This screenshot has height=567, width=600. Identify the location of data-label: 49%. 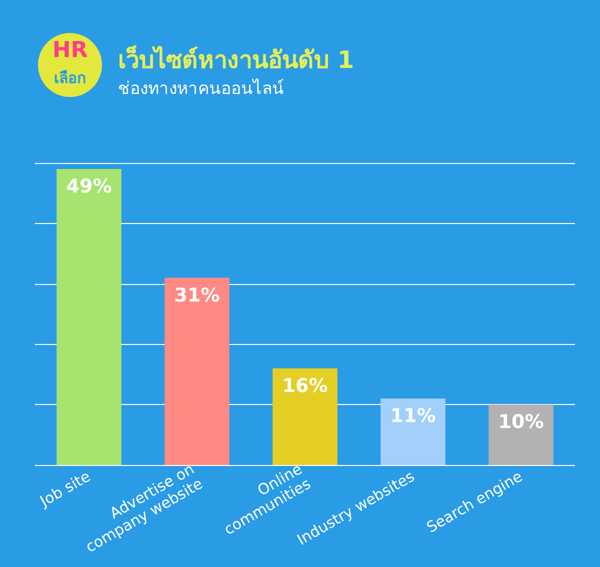
(89, 187).